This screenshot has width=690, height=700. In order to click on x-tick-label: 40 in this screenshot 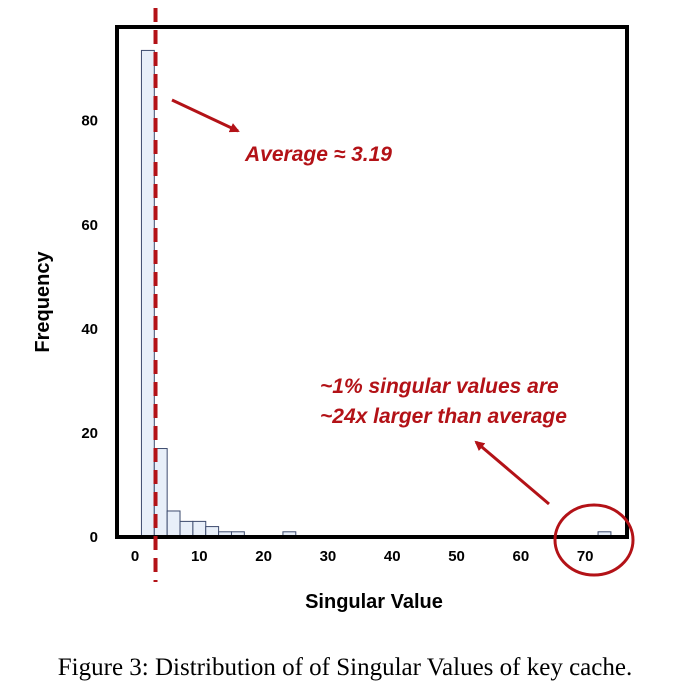, I will do `click(392, 556)`.